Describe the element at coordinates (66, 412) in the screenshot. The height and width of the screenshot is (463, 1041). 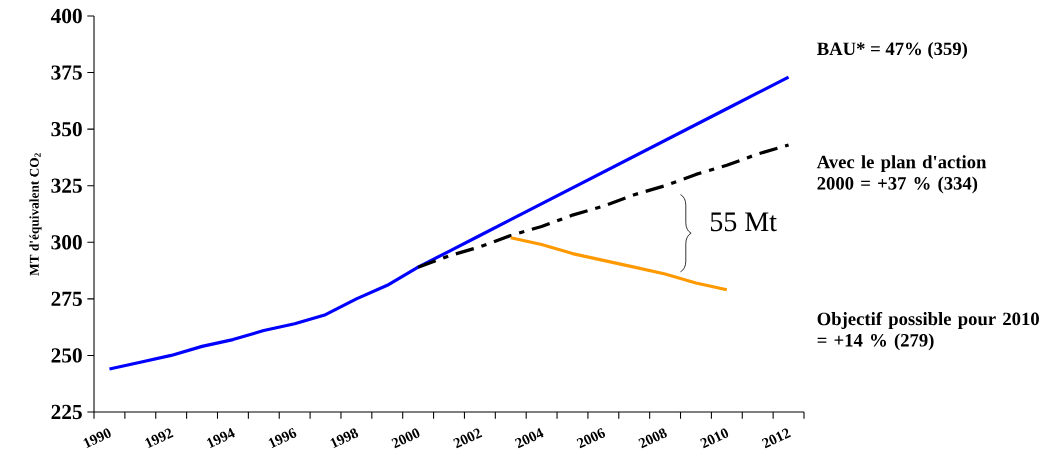
I see `y-tick-label: 225` at that location.